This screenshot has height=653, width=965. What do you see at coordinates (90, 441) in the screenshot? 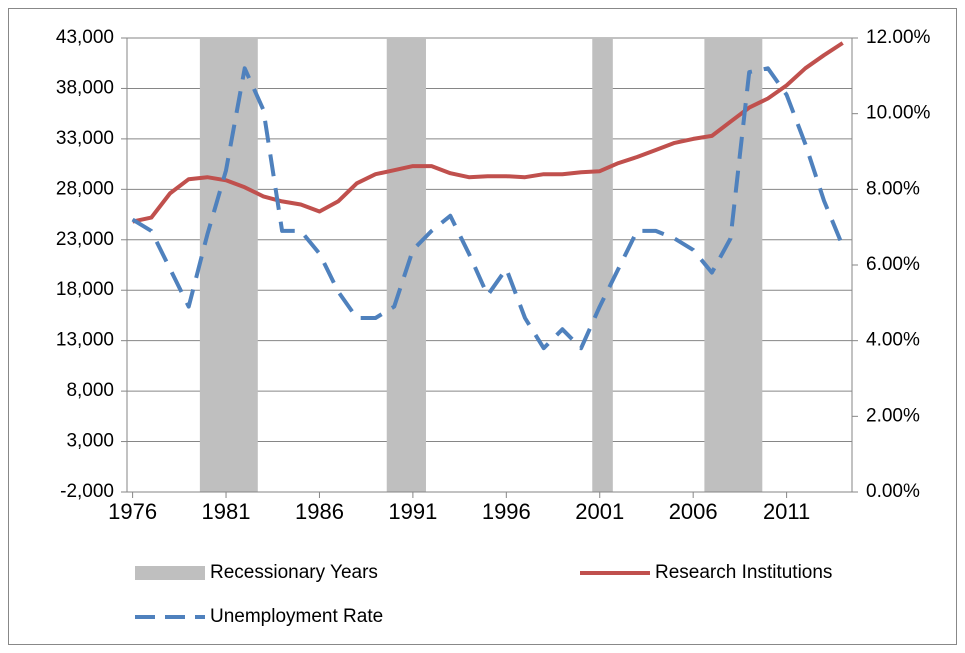
I see `y-tick-label: 3,000` at bounding box center [90, 441].